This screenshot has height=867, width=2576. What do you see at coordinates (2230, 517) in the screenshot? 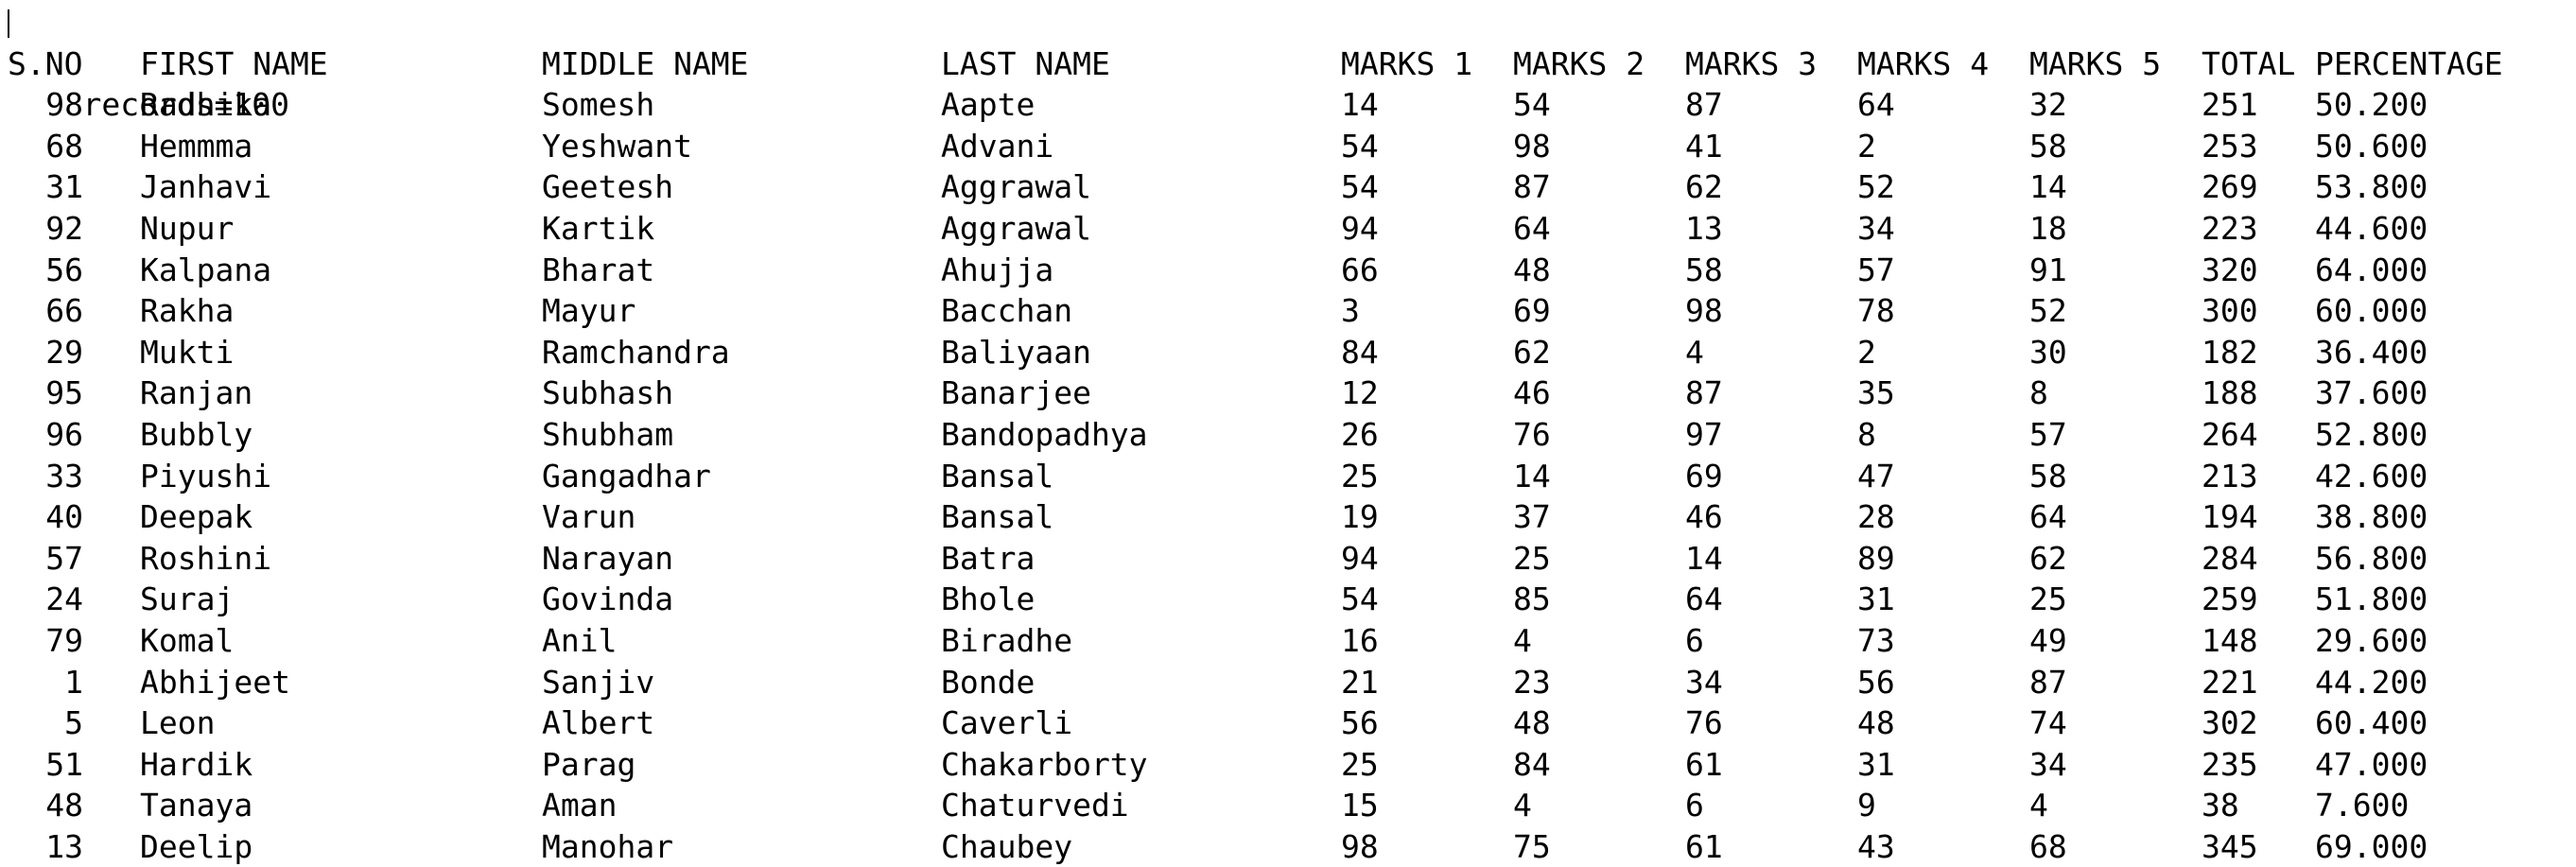
I see `cell-total: 194` at bounding box center [2230, 517].